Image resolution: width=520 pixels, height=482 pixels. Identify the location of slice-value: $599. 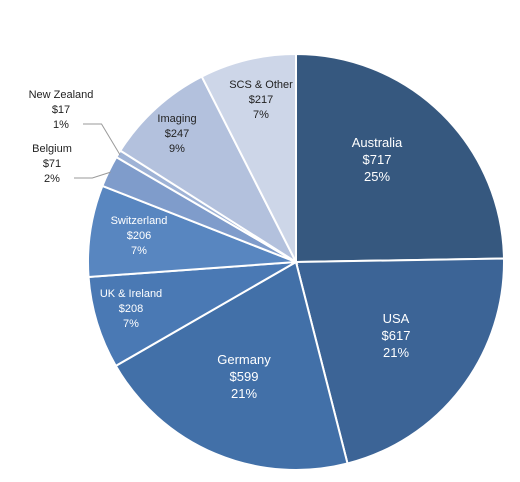
(244, 376).